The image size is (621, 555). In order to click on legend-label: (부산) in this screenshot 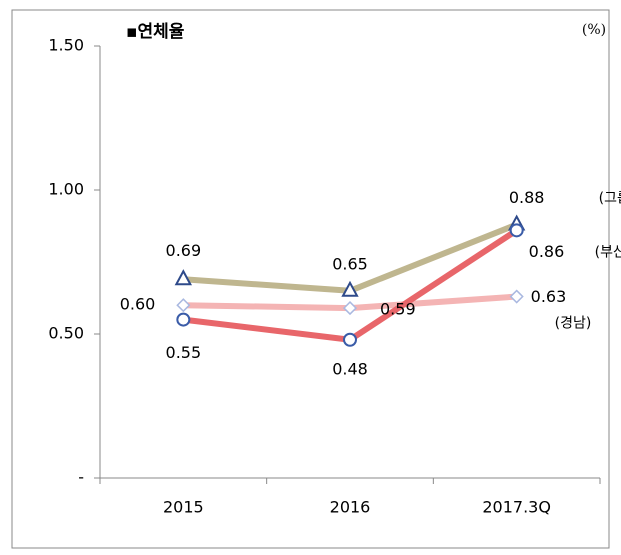, I will do `click(608, 252)`.